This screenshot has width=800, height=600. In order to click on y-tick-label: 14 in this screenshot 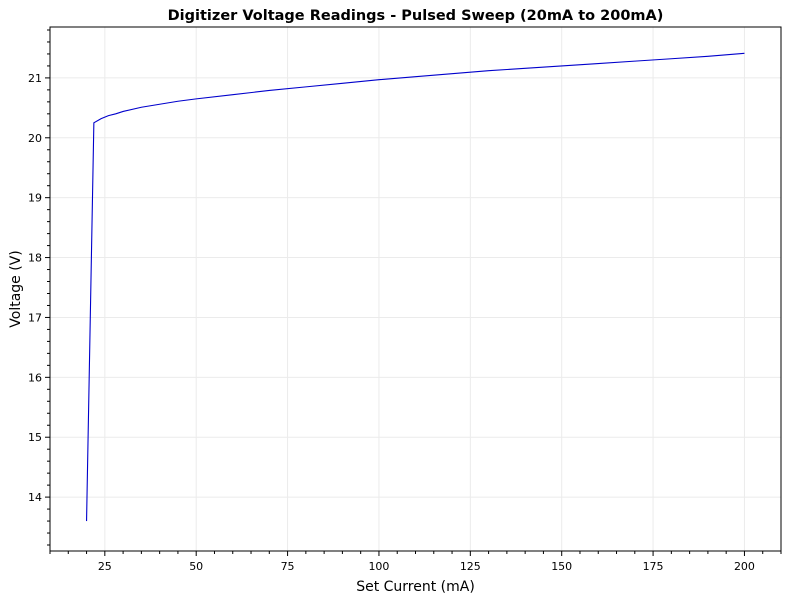, I will do `click(35, 497)`.